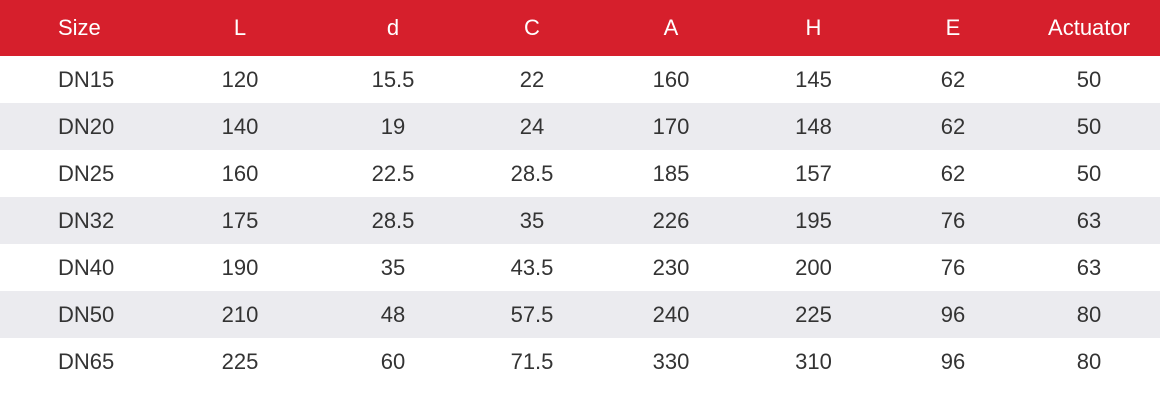  What do you see at coordinates (580, 361) in the screenshot?
I see `table-row: DN65 225 60 71.5 330 310 96 80` at bounding box center [580, 361].